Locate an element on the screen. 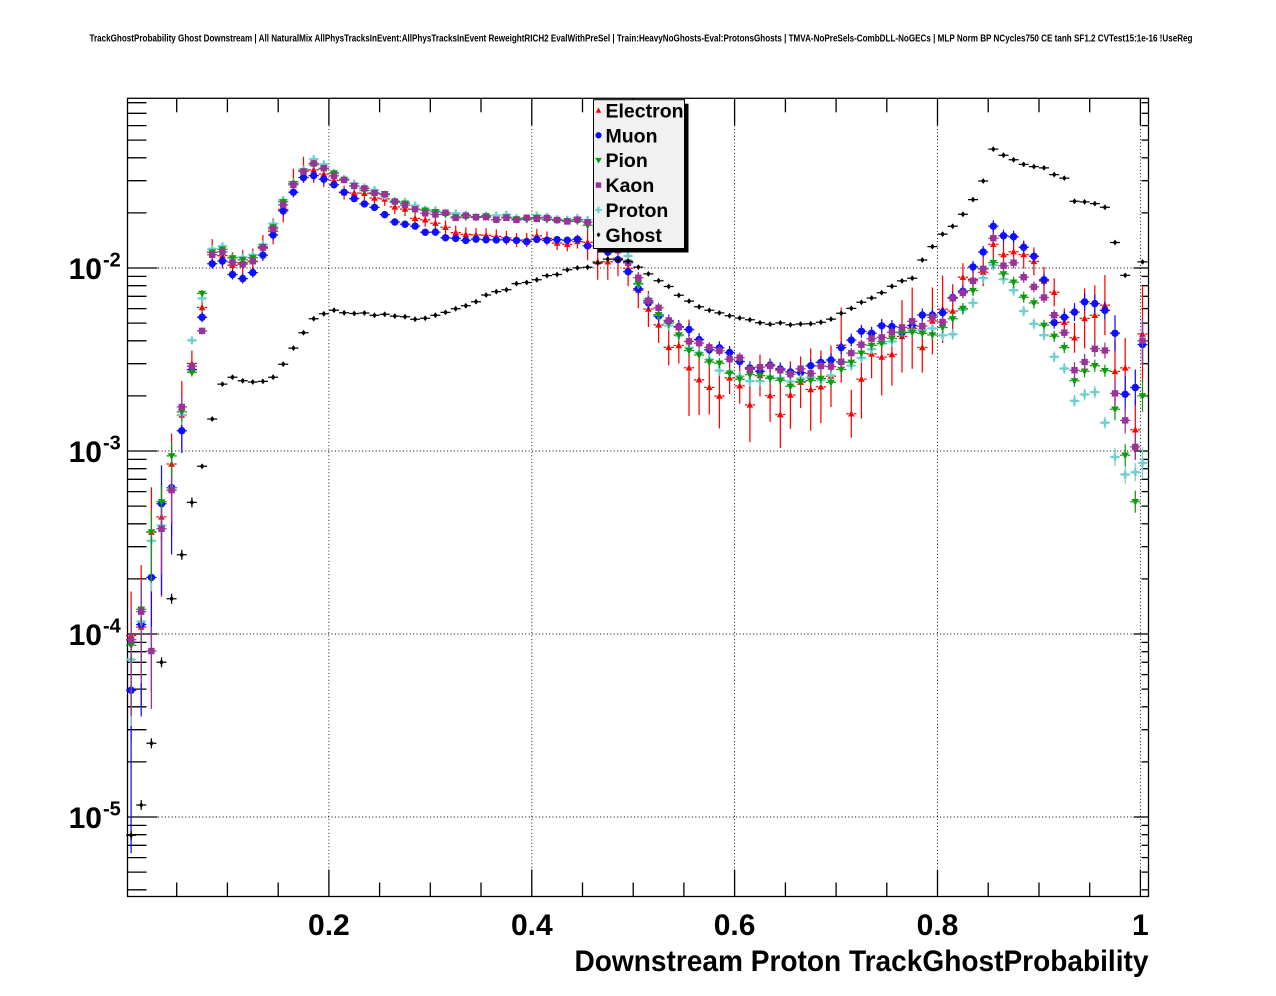 The image size is (1276, 996). svg-text: Electron is located at coordinates (645, 112).